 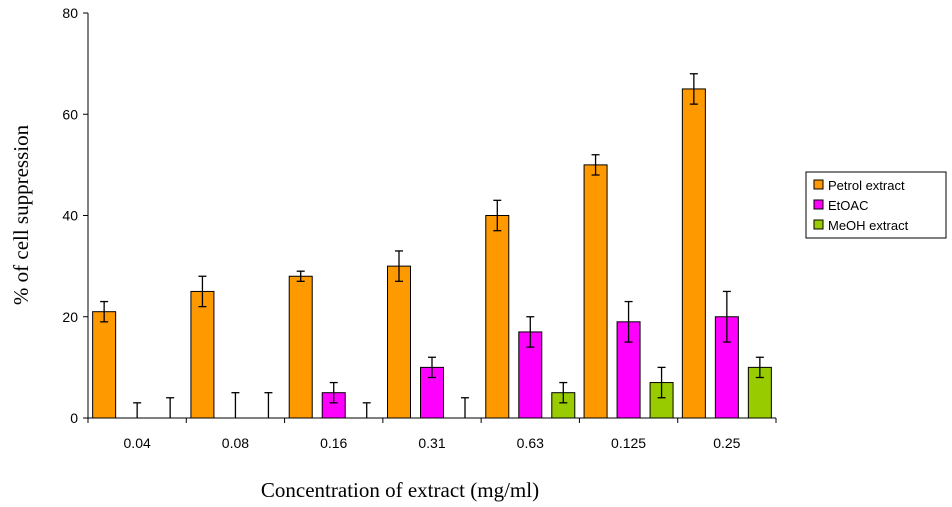 I want to click on x-tick-label: 0.08, so click(x=235, y=443).